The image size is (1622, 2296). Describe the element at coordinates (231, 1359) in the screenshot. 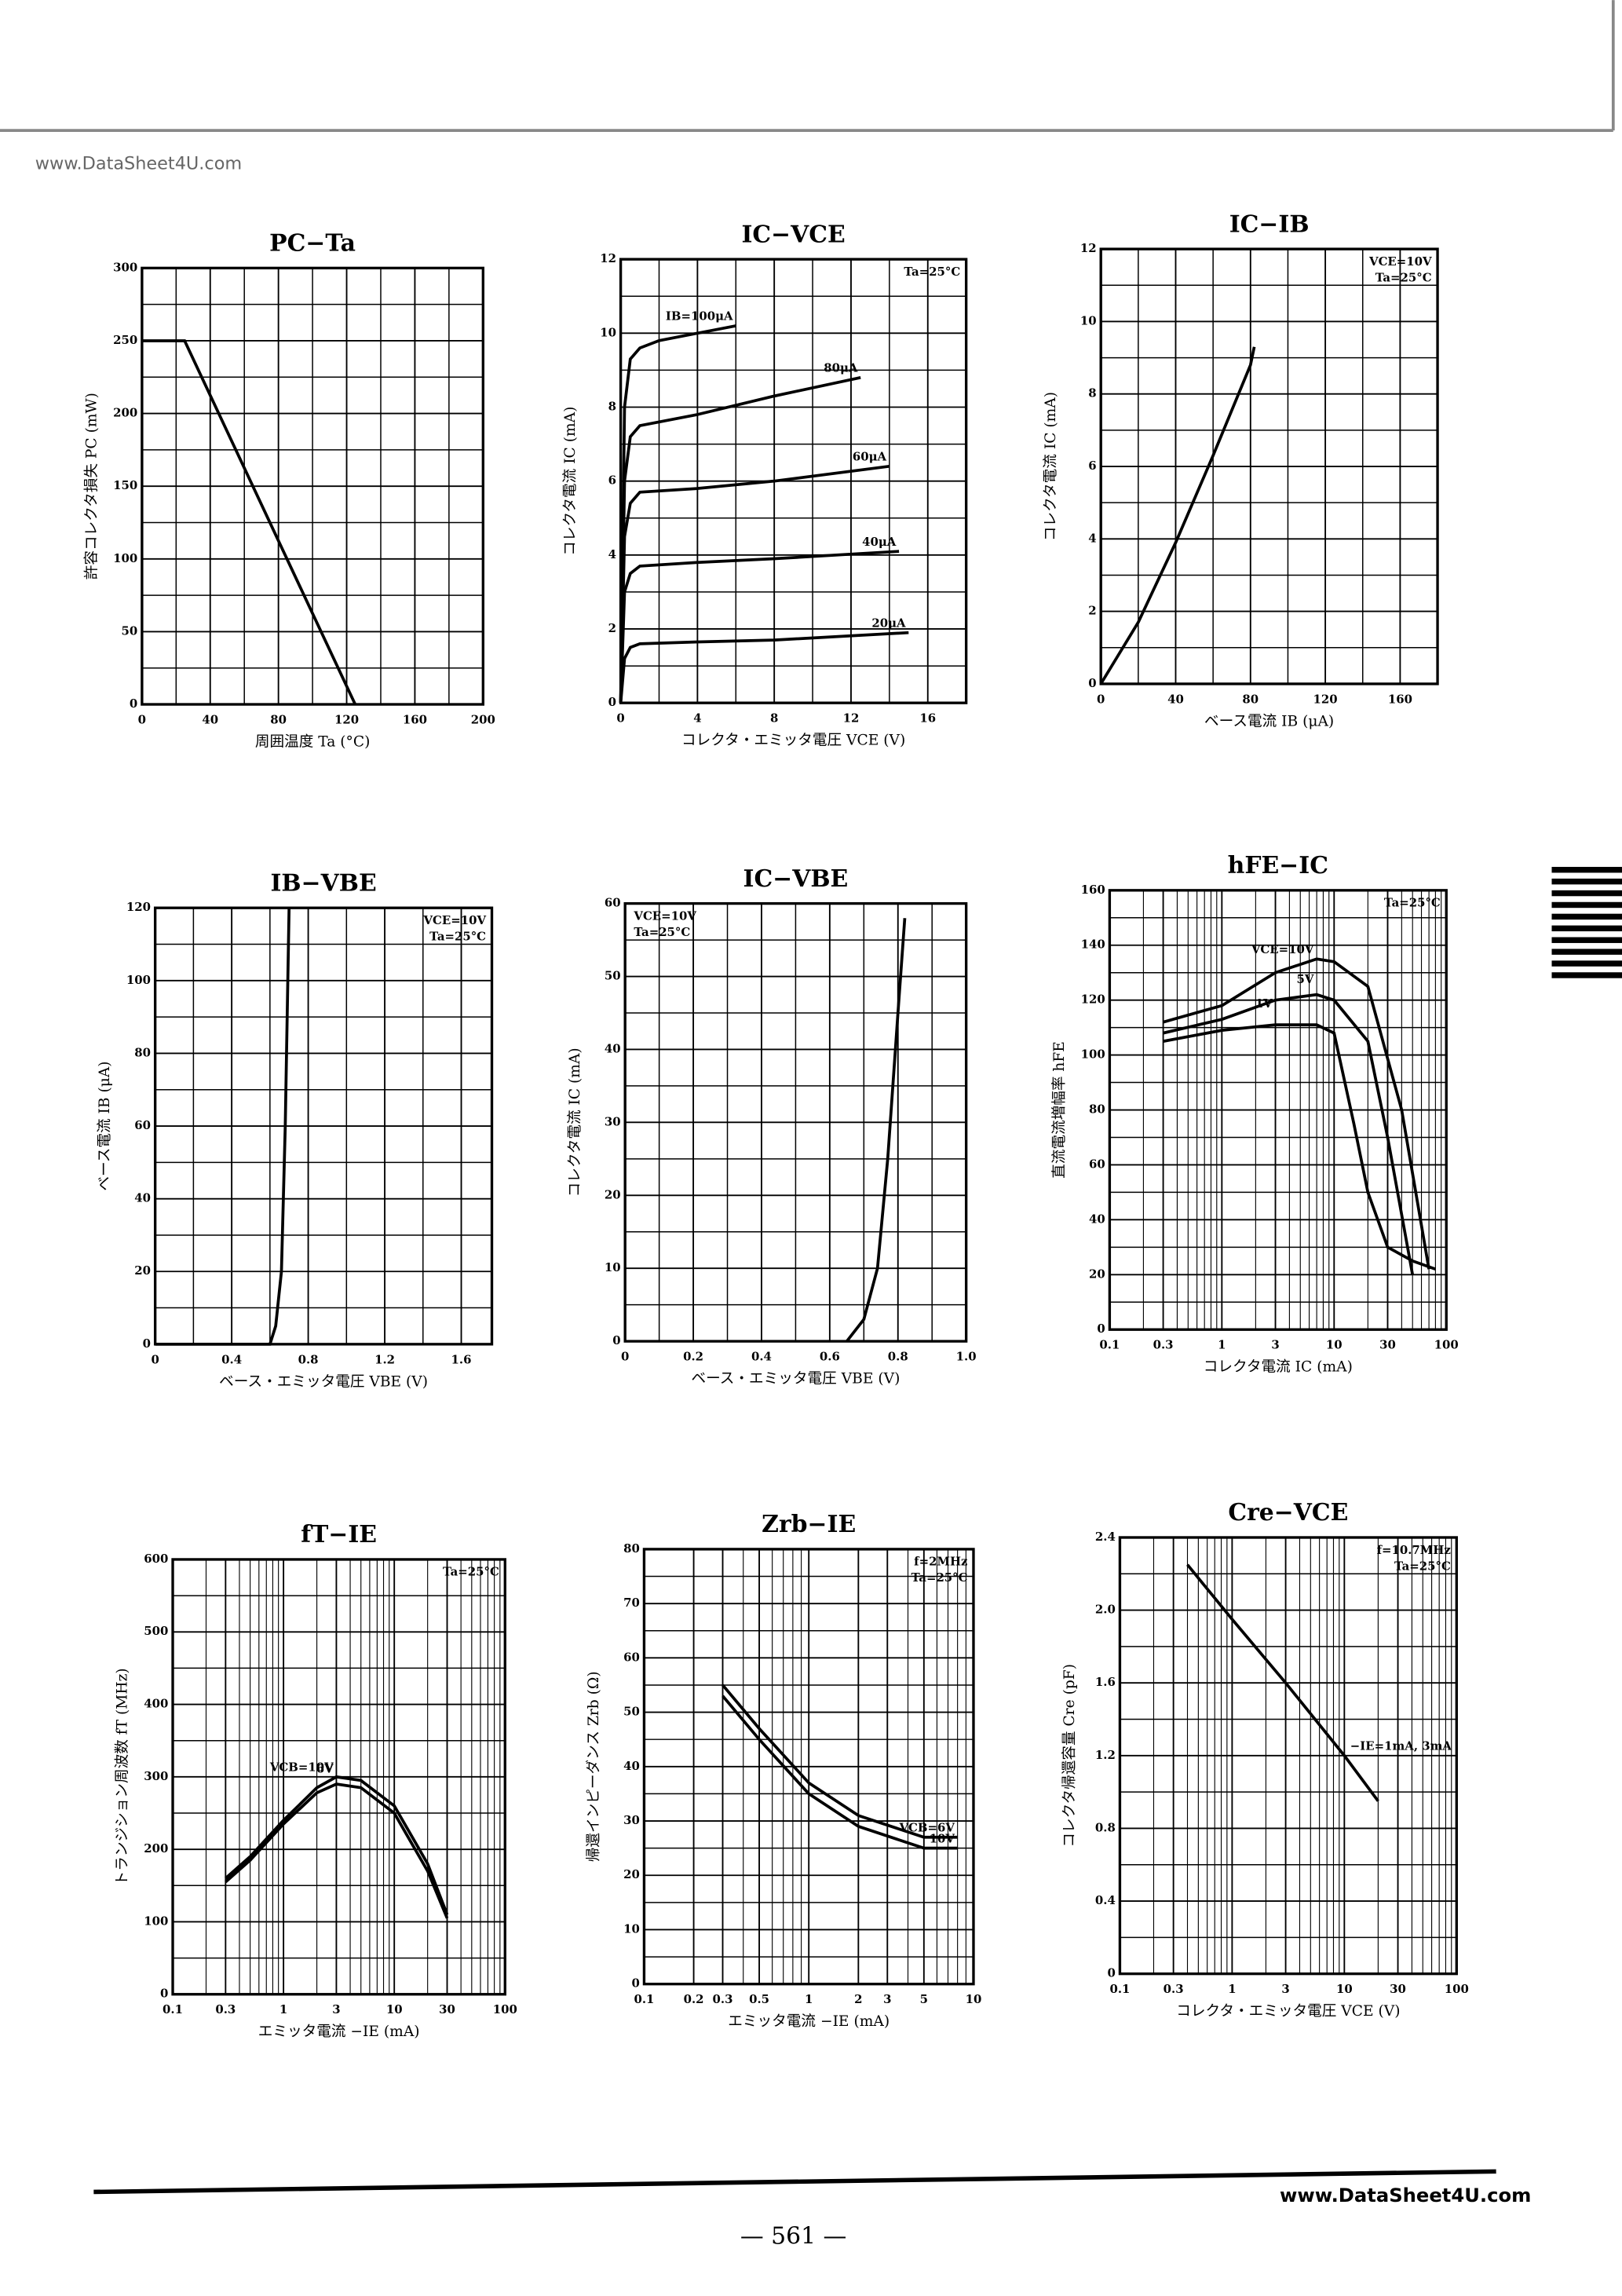

I see `x-tick-label: 0.4` at that location.